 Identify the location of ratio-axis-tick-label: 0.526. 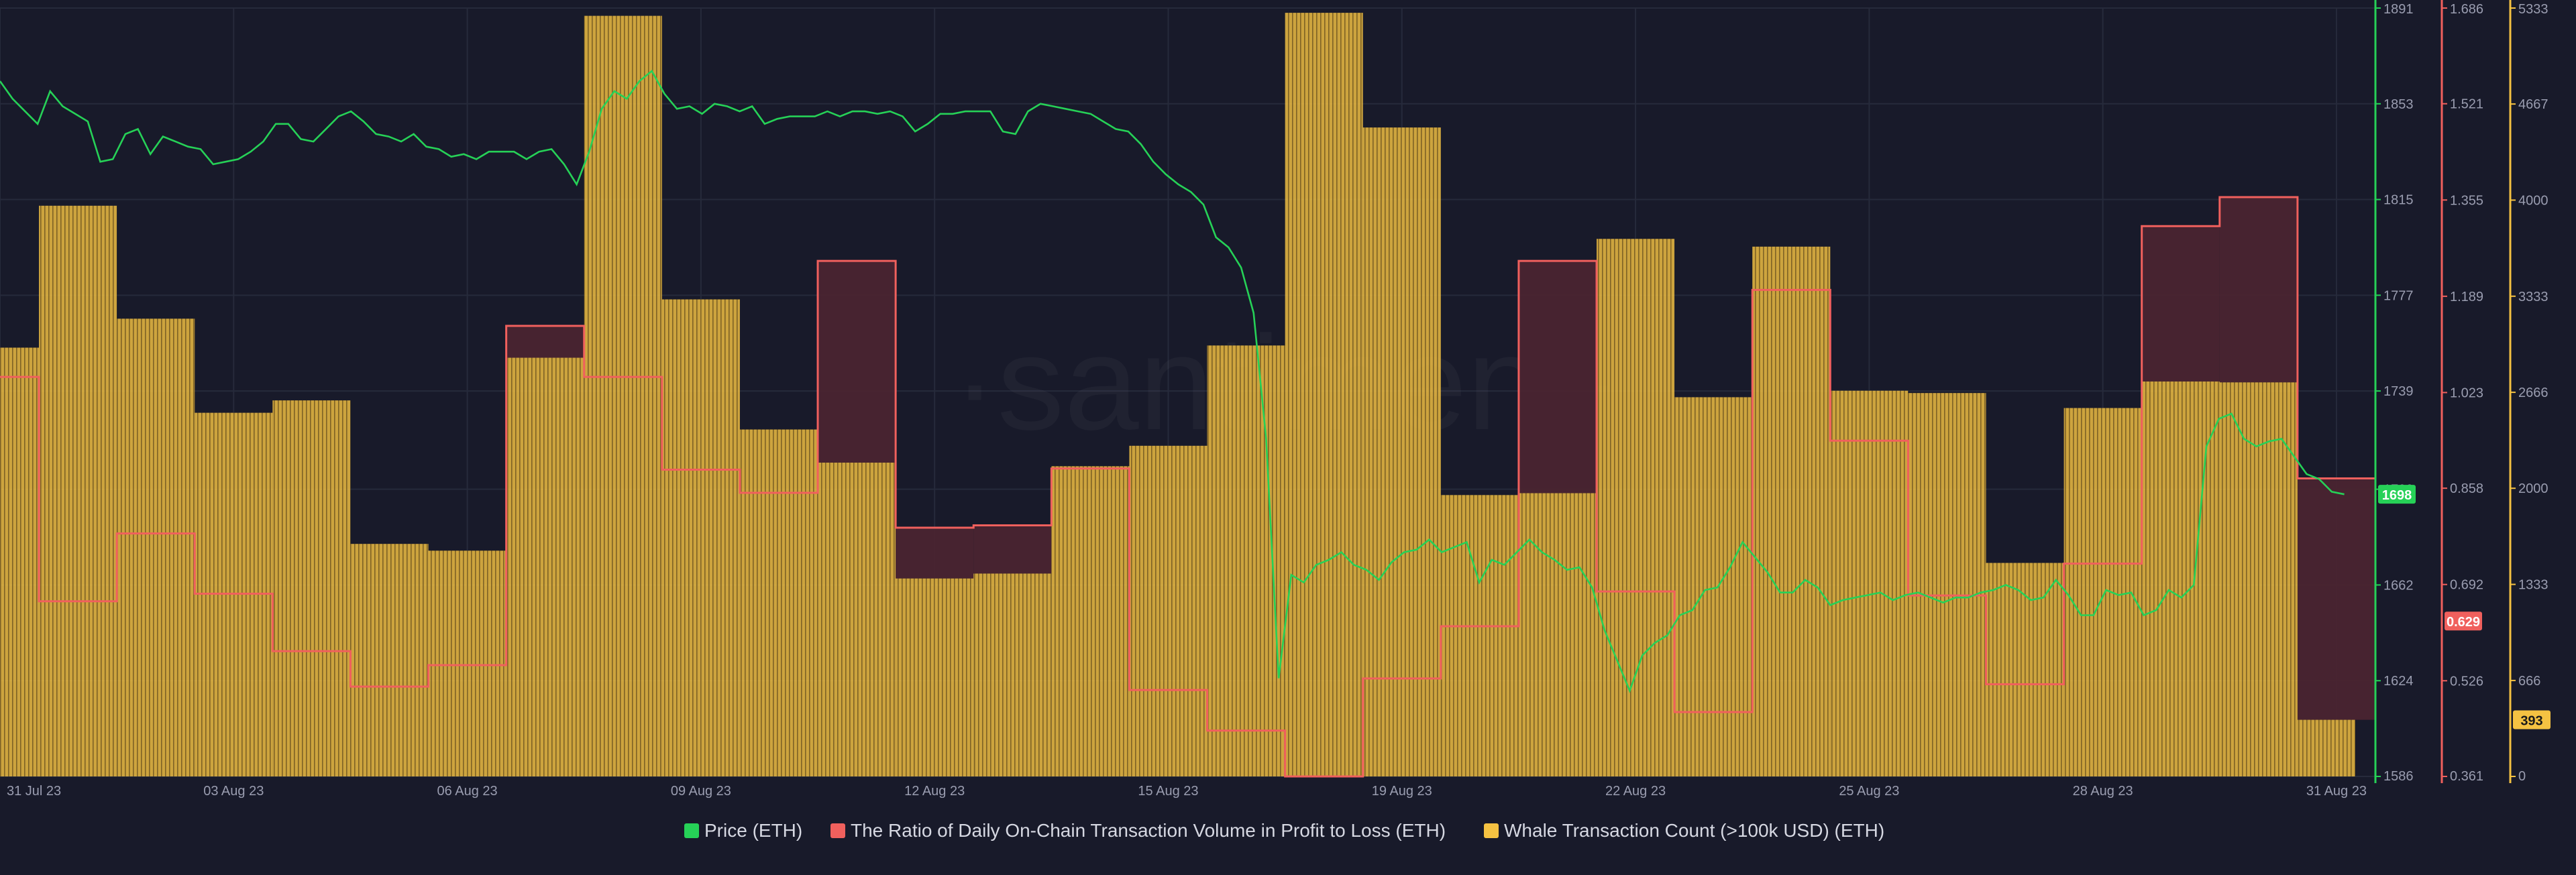
(2466, 681).